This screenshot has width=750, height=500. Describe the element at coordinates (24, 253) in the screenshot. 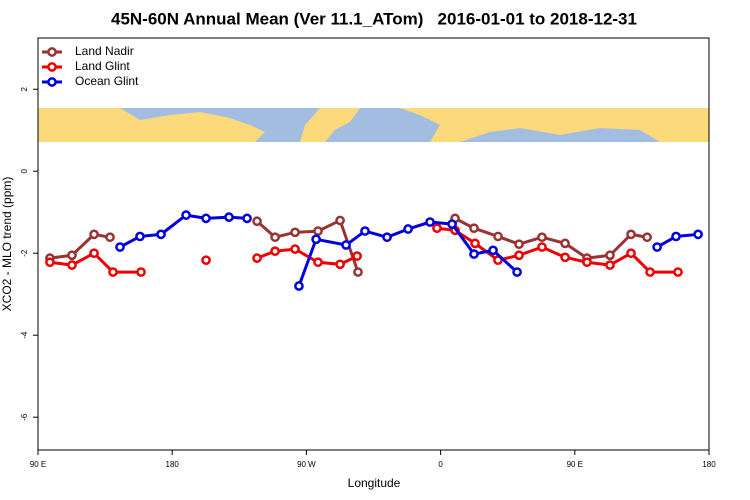

I see `y-tick-label: -2` at that location.